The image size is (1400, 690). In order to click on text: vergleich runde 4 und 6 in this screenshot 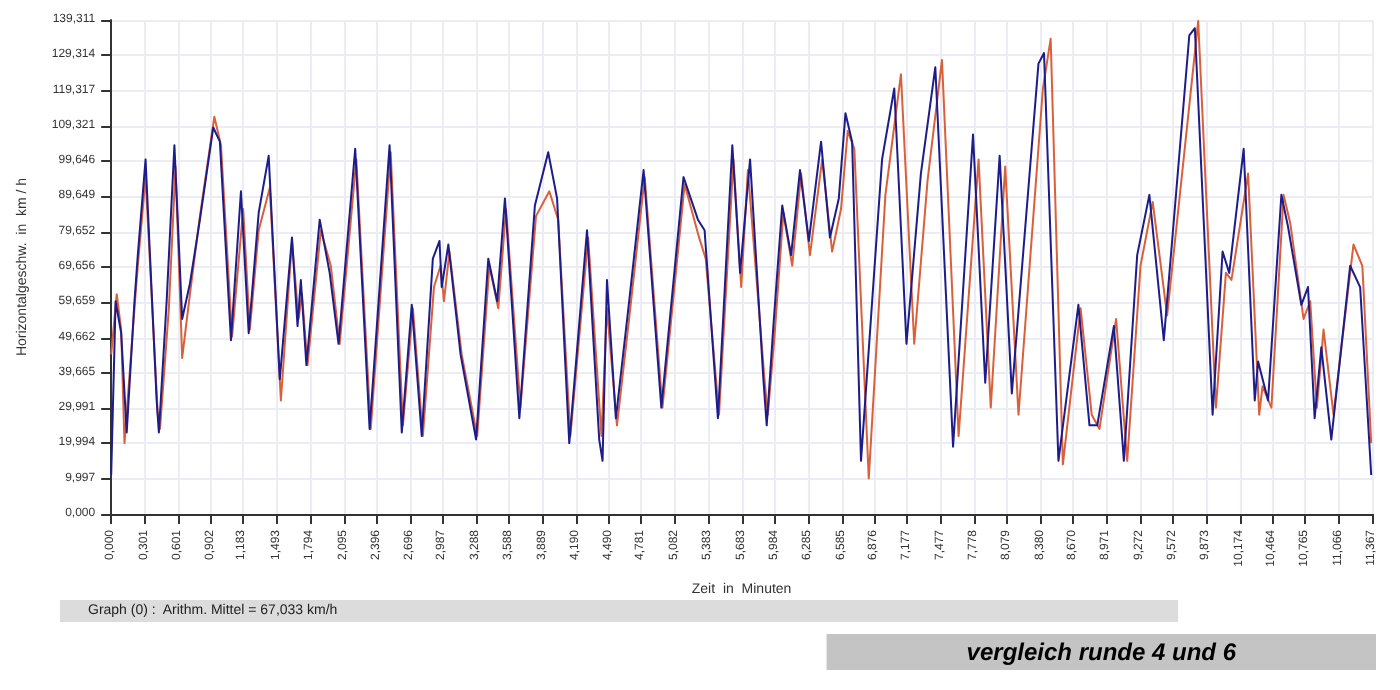, I will do `click(1101, 652)`.